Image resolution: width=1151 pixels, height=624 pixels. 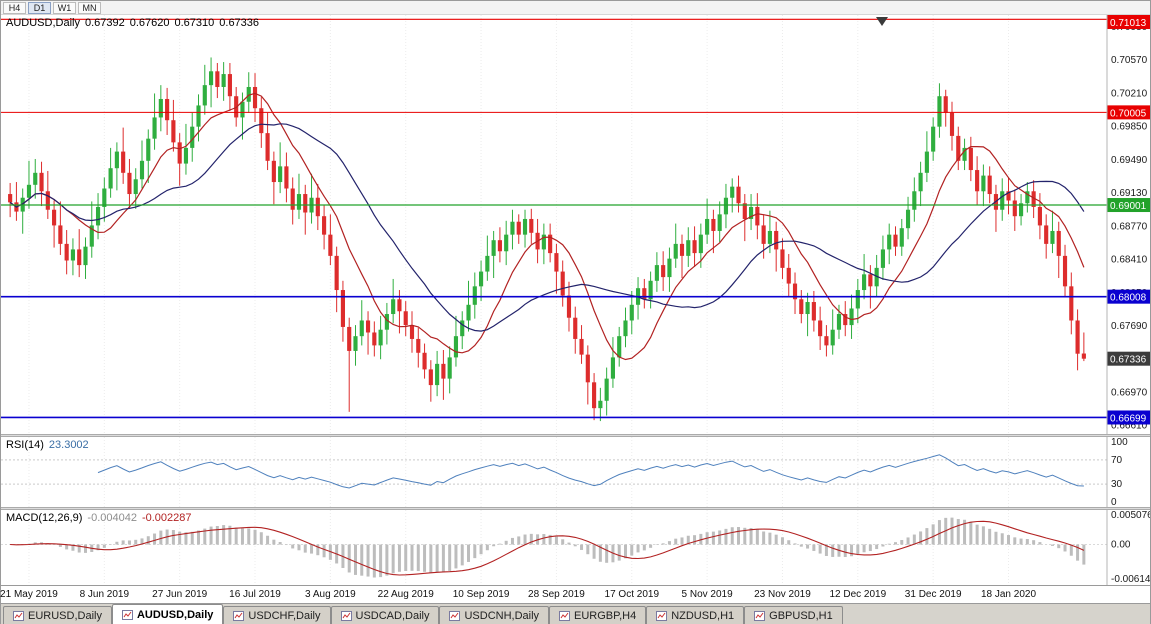 I want to click on price-box-0.70005: 0.70005, so click(x=1128, y=112).